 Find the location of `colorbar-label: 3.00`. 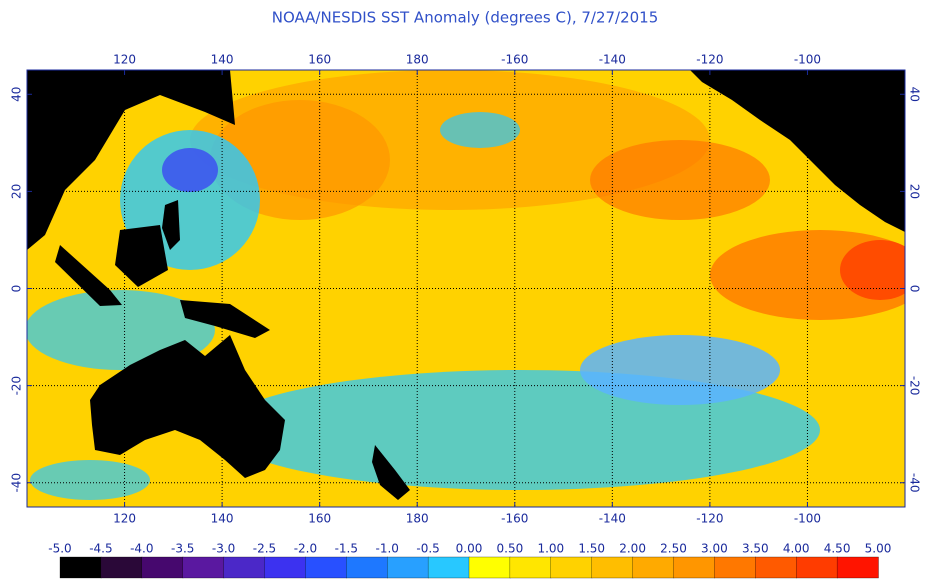

colorbar-label: 3.00 is located at coordinates (714, 549).